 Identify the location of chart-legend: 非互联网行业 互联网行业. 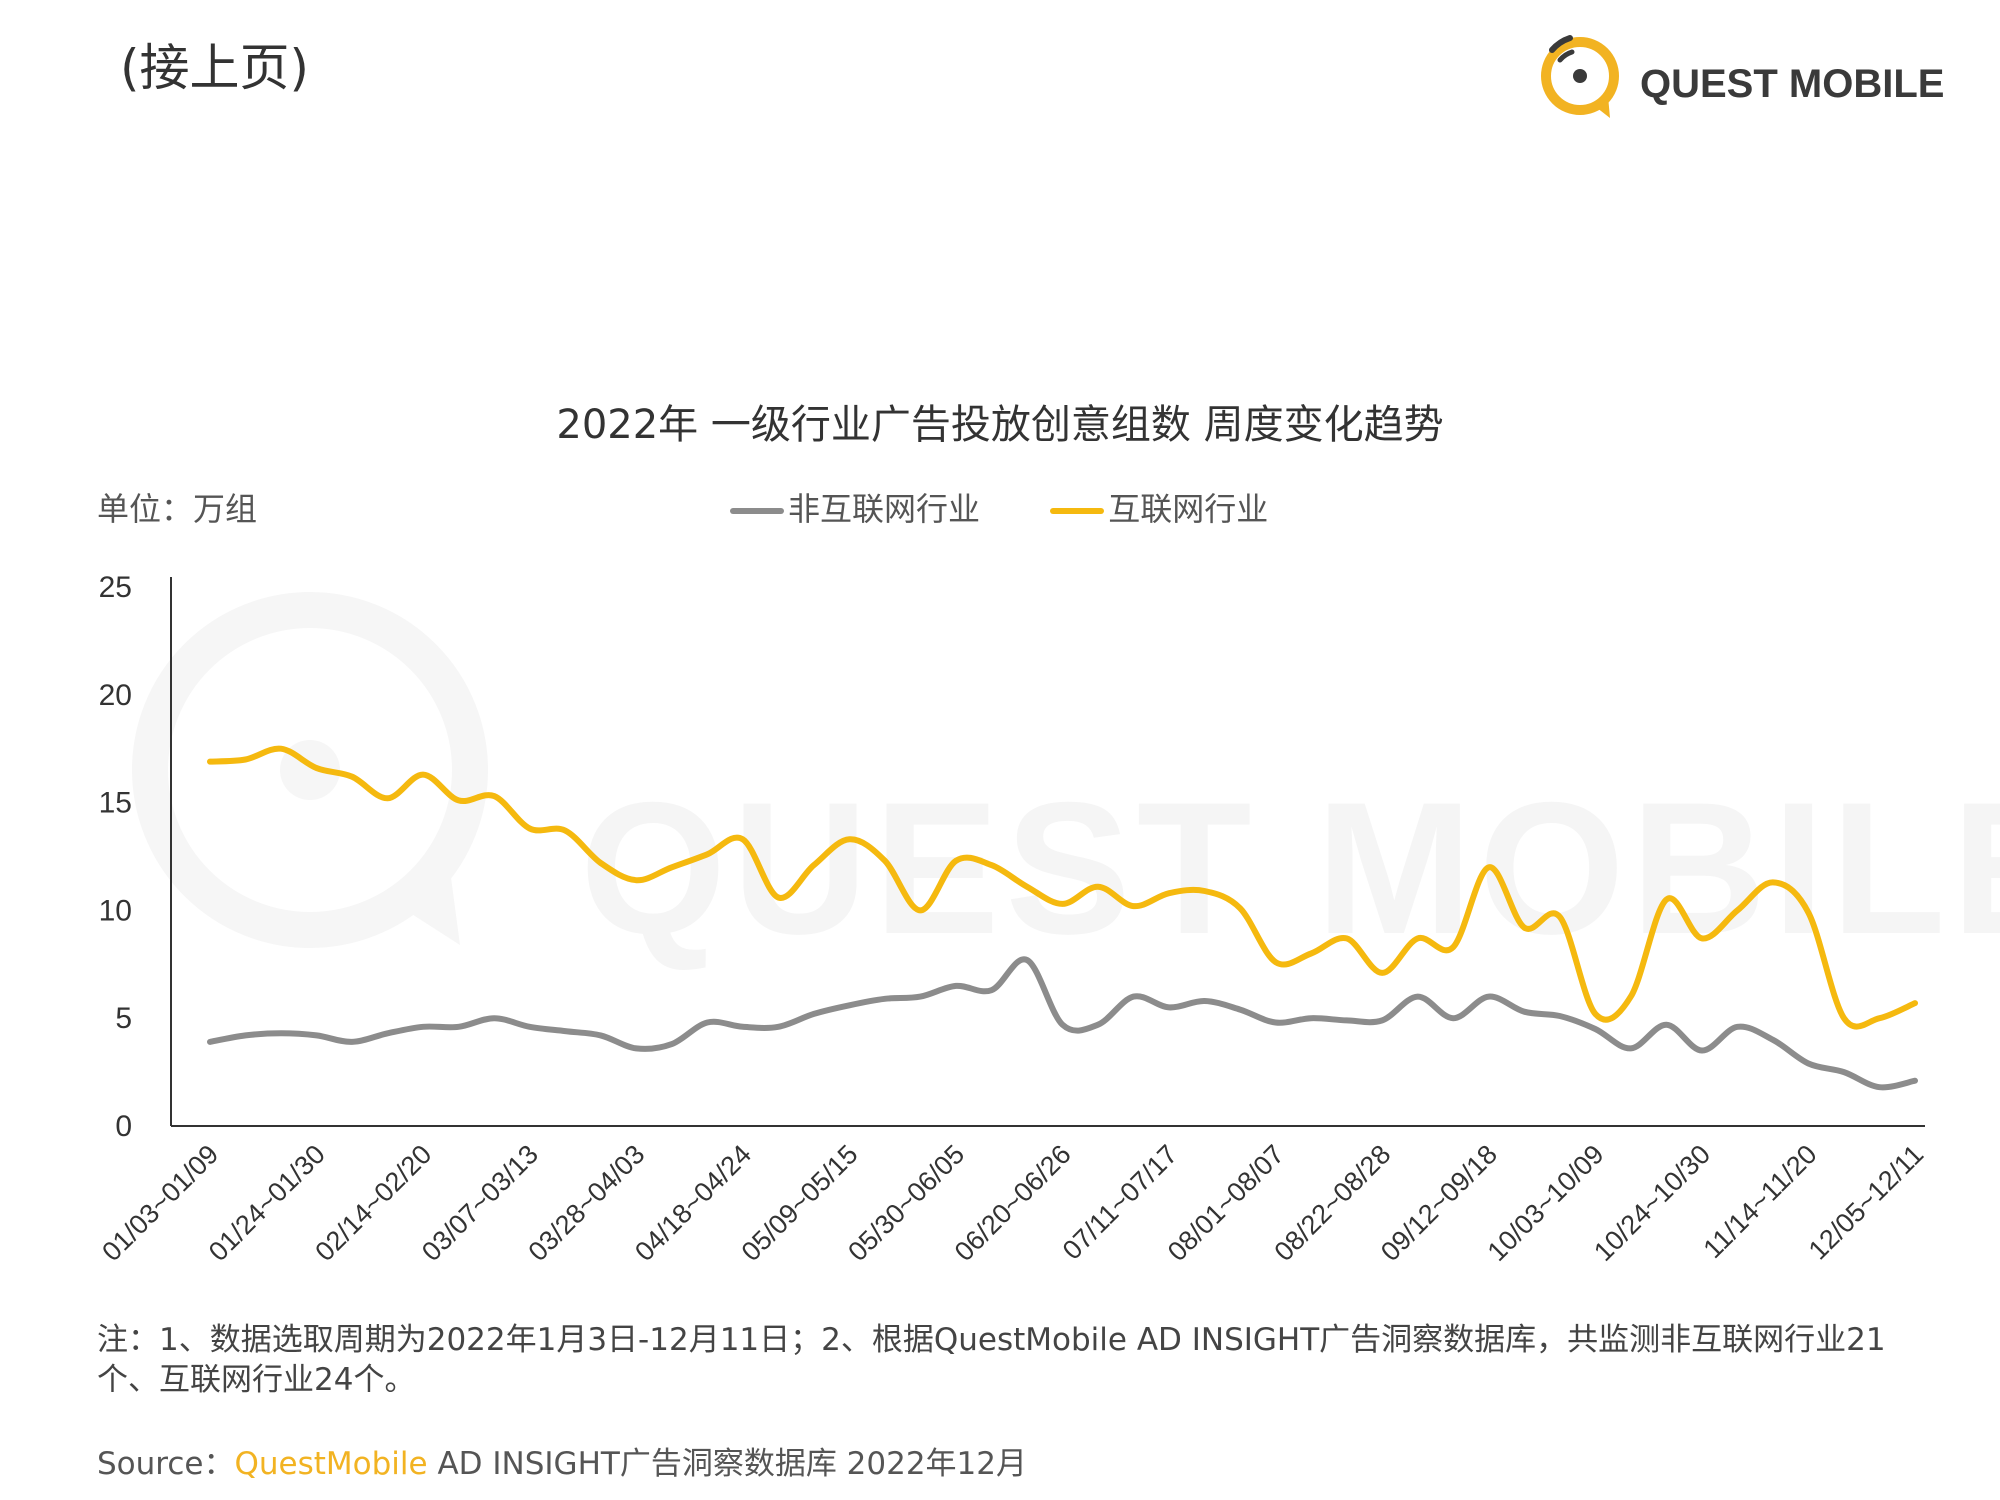
(1029, 507).